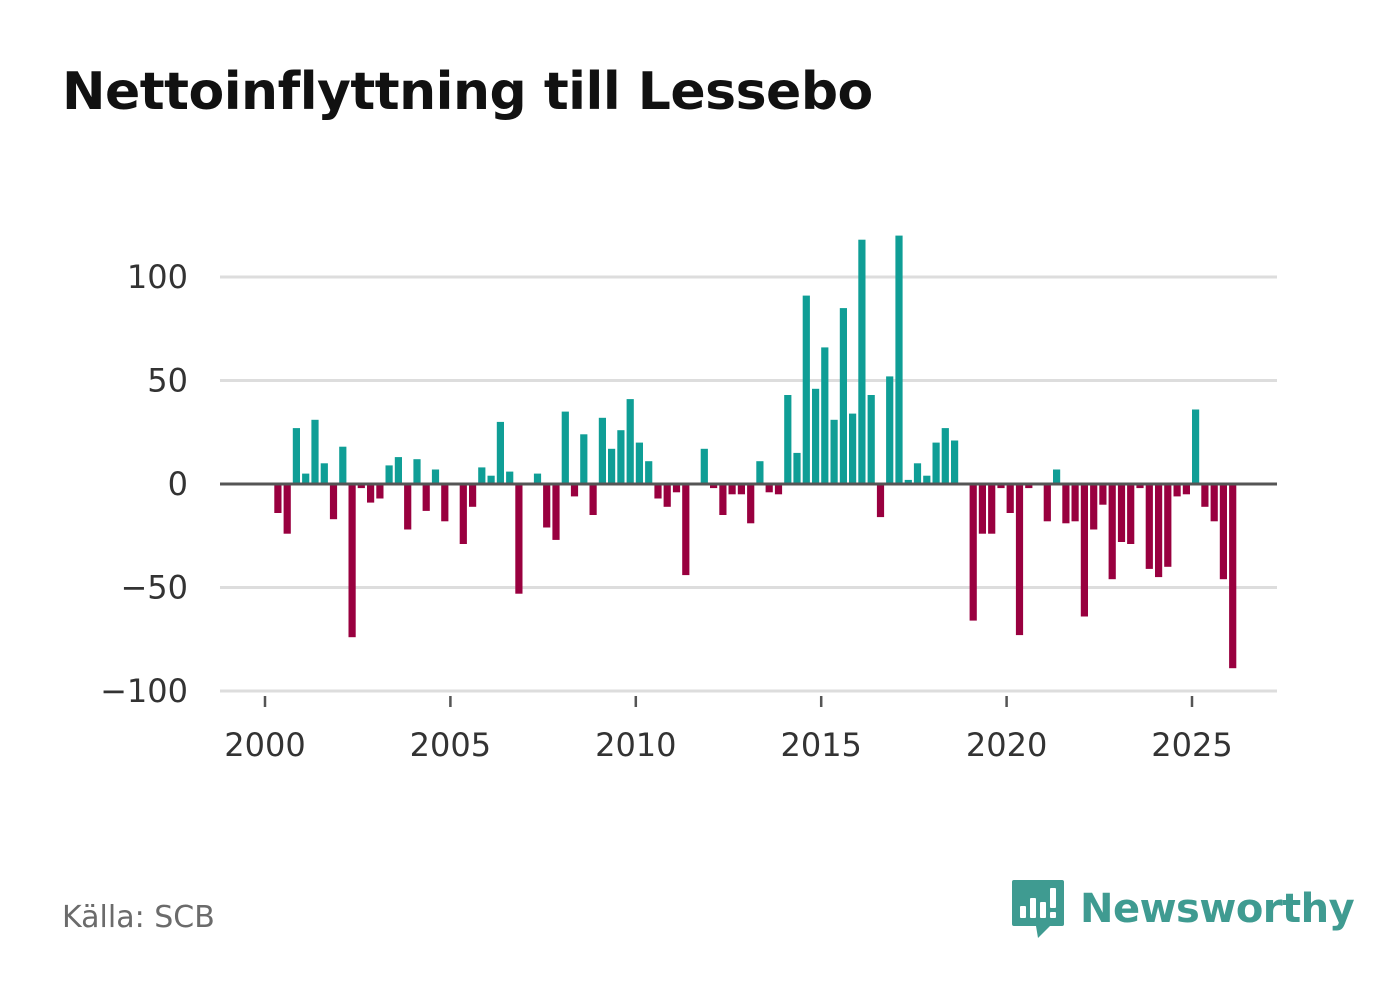 Image resolution: width=1382 pixels, height=999 pixels. What do you see at coordinates (138, 917) in the screenshot?
I see `source-note: Källa: SCB` at bounding box center [138, 917].